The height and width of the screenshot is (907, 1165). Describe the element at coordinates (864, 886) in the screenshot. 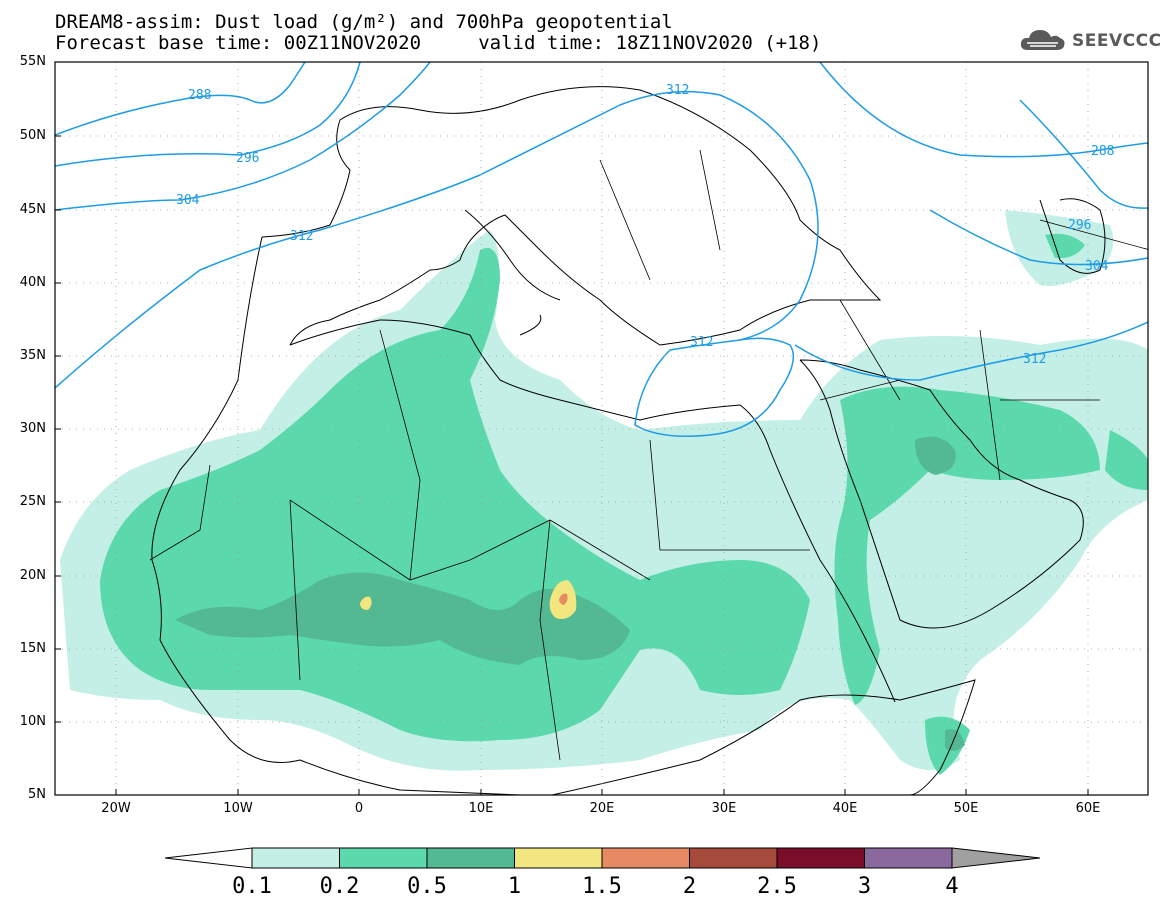

I see `colorbar-label: 3` at that location.